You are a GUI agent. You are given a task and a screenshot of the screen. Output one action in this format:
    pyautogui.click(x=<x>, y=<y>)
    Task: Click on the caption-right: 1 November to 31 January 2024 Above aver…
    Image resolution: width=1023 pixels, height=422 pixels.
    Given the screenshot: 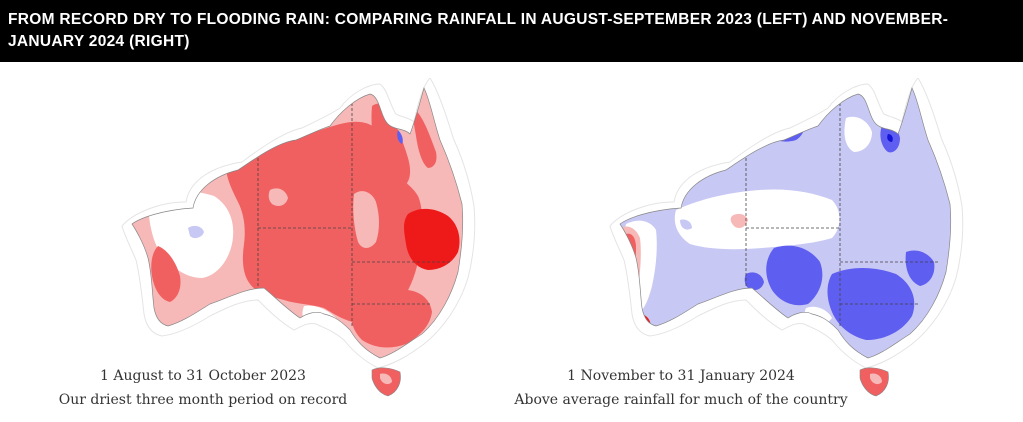 What is the action you would take?
    pyautogui.click(x=681, y=388)
    